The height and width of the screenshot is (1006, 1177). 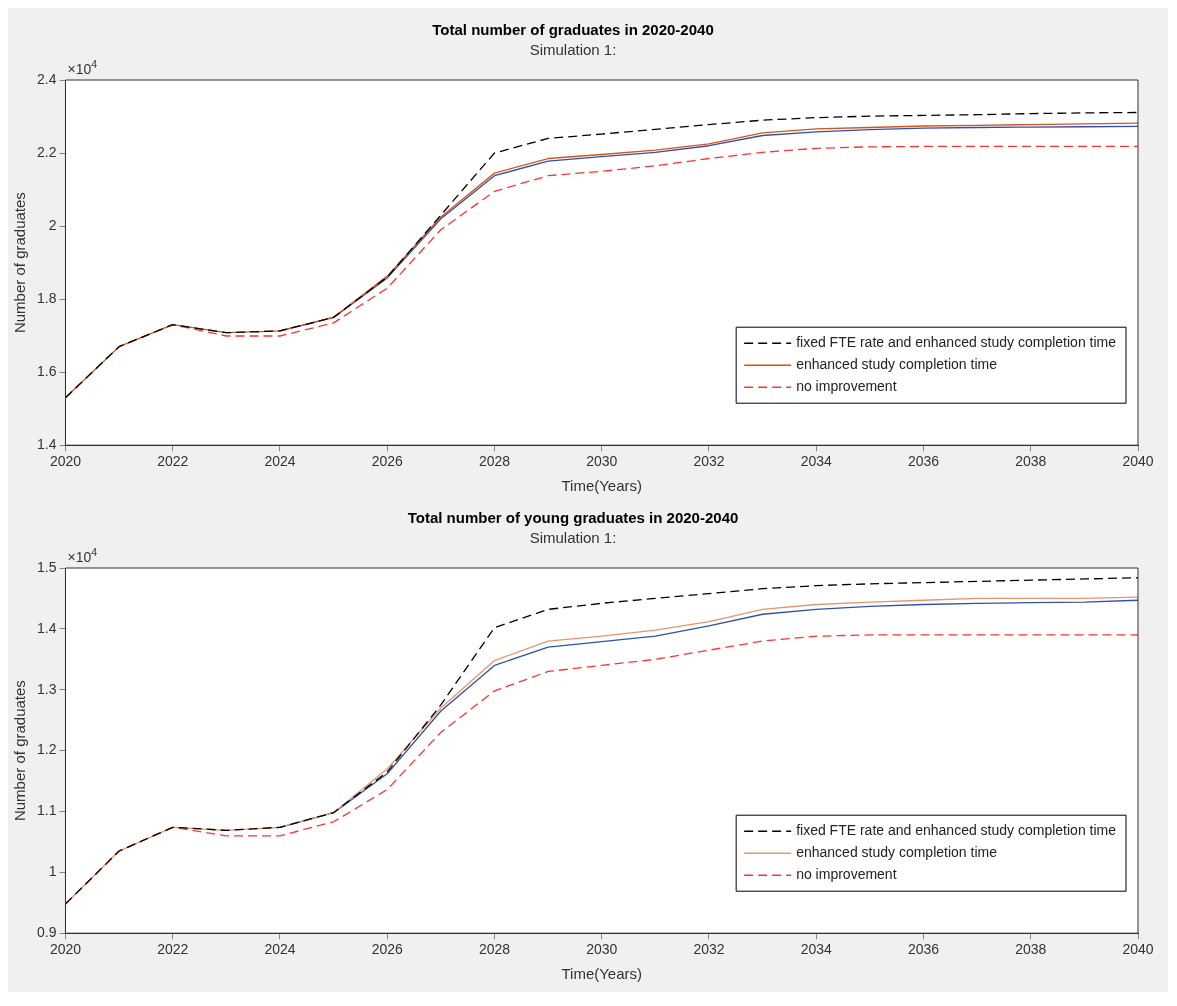 What do you see at coordinates (573, 30) in the screenshot?
I see `chart-title: Total number of graduates in 2020-2040` at bounding box center [573, 30].